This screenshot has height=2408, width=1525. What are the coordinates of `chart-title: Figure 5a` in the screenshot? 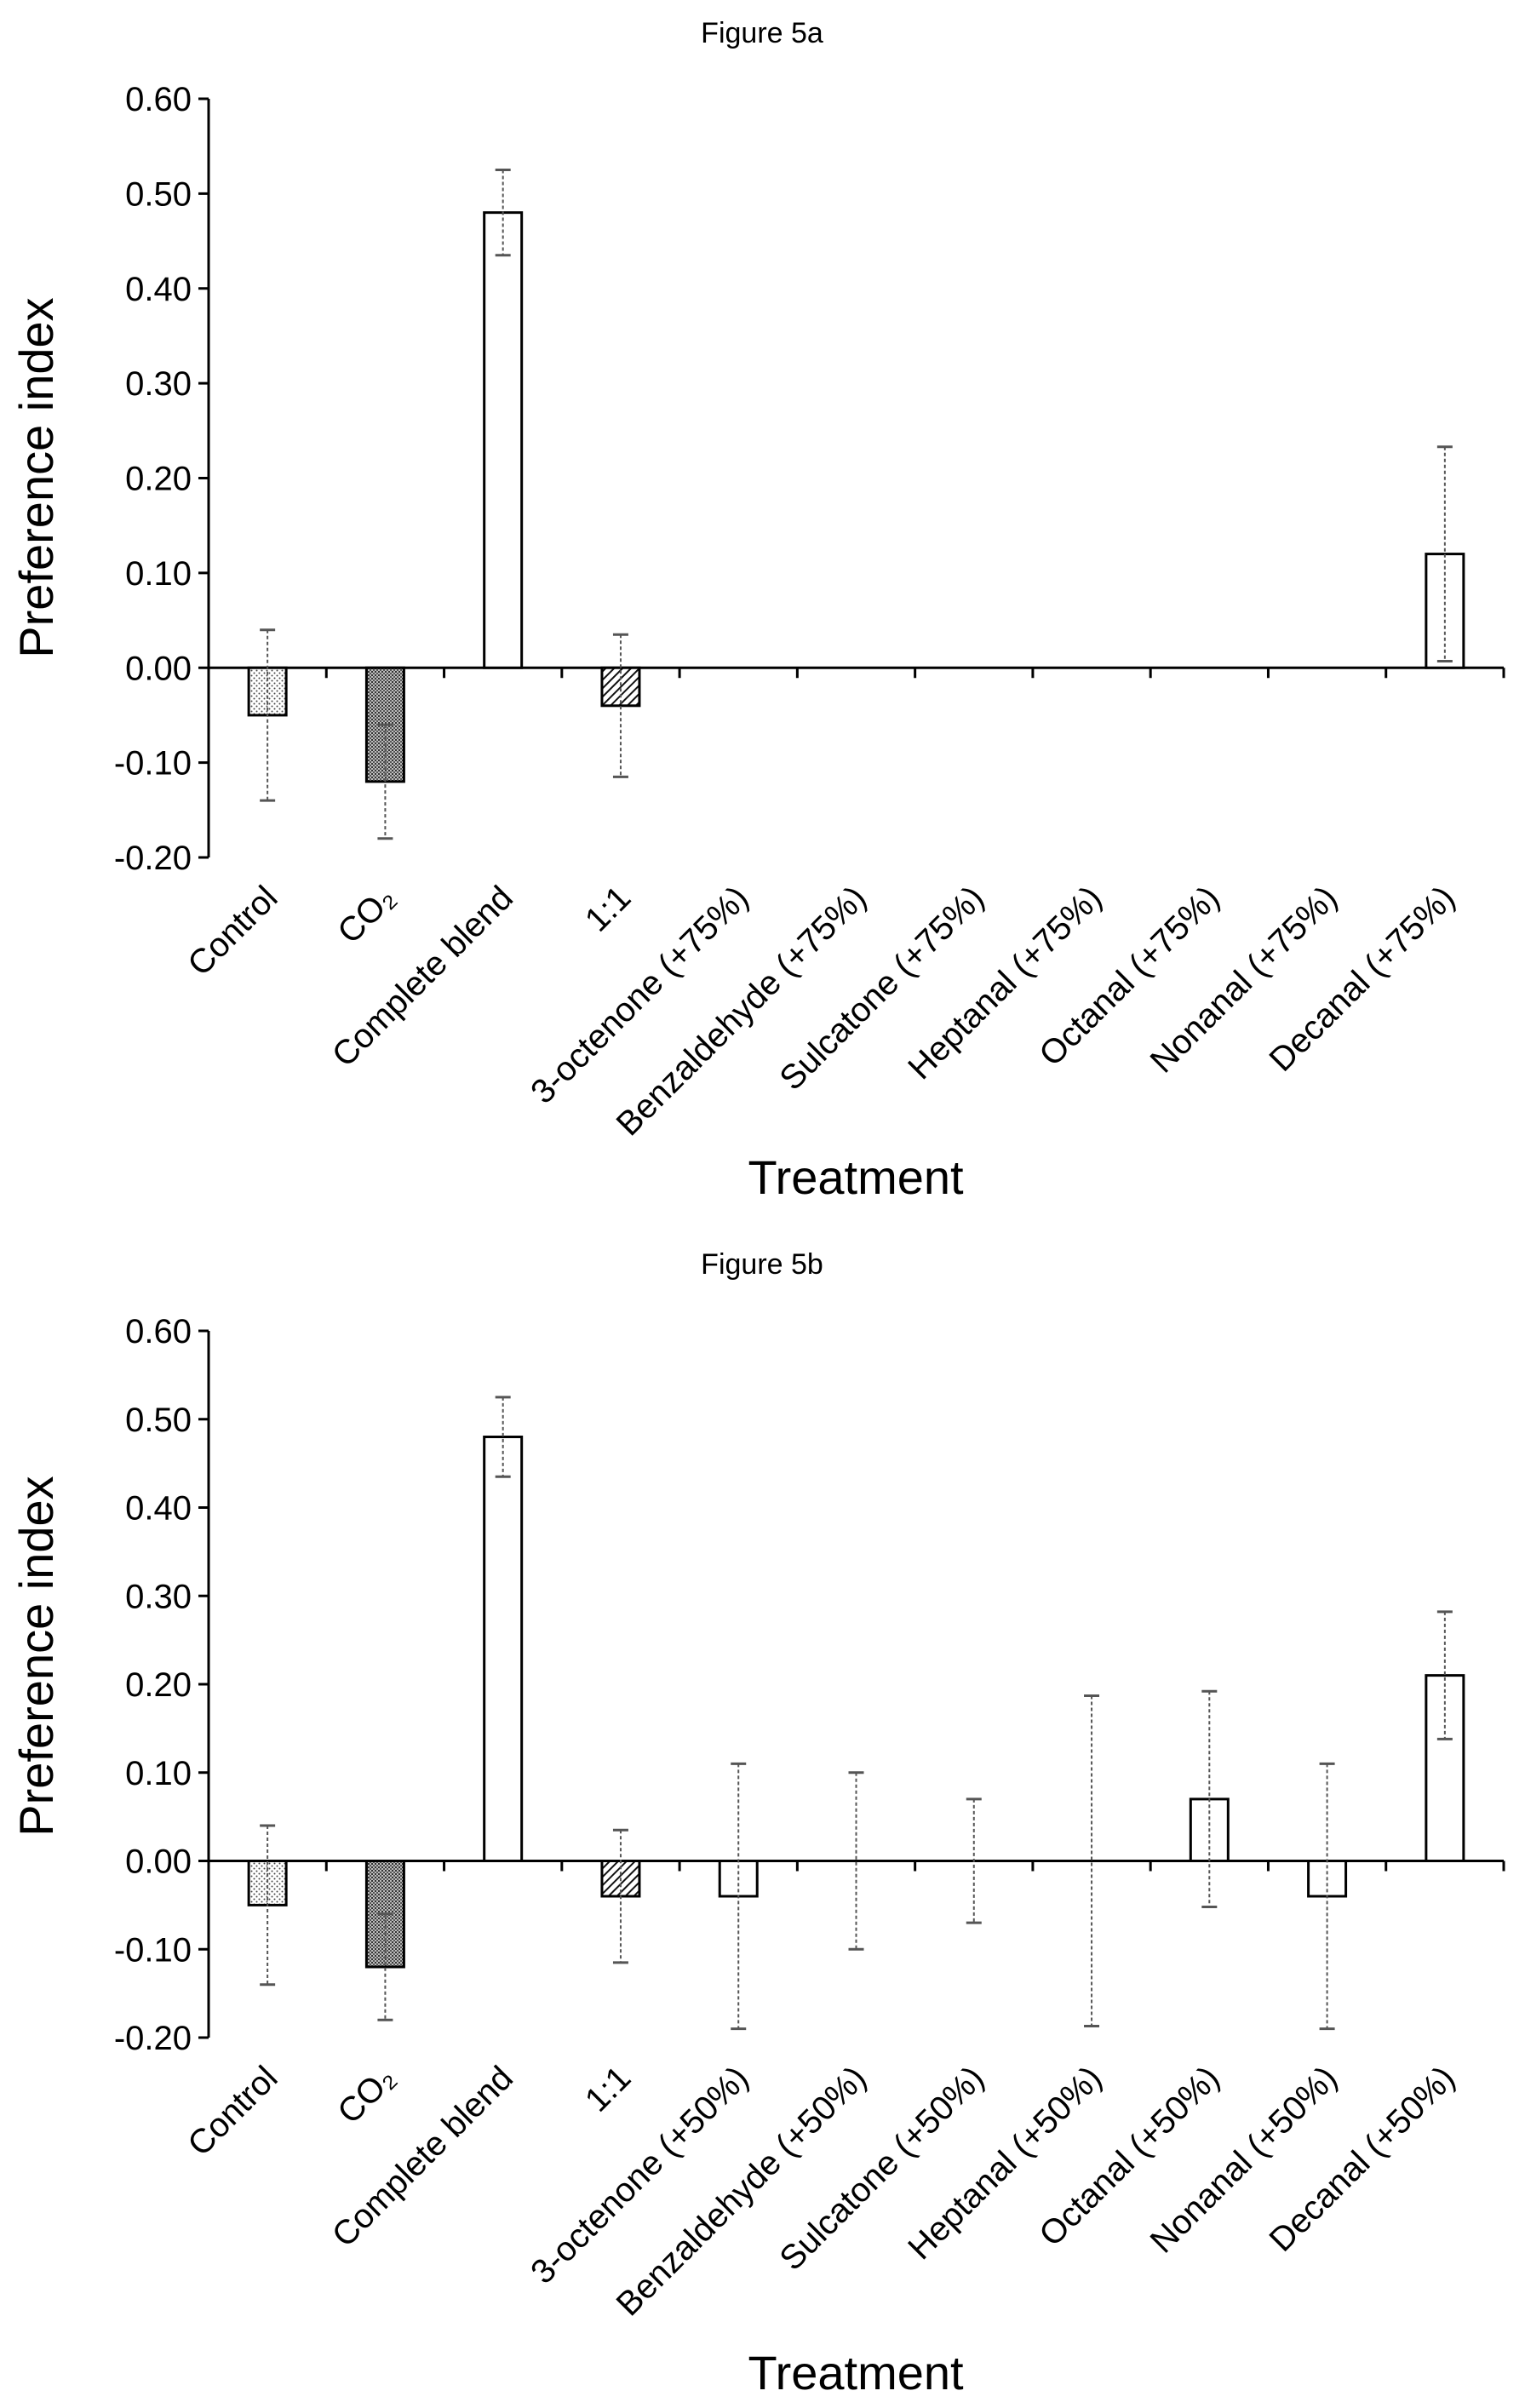 It's located at (762, 33).